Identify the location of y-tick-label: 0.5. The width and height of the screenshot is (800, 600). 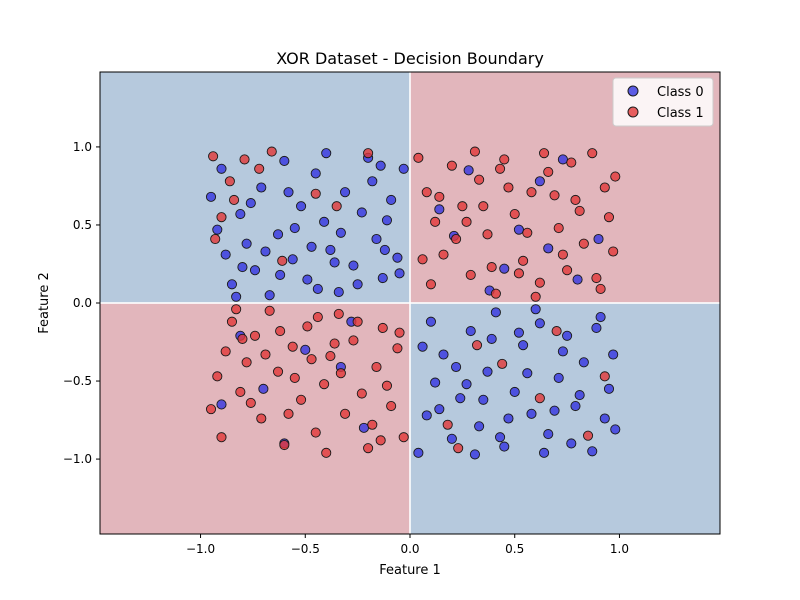
(82, 225).